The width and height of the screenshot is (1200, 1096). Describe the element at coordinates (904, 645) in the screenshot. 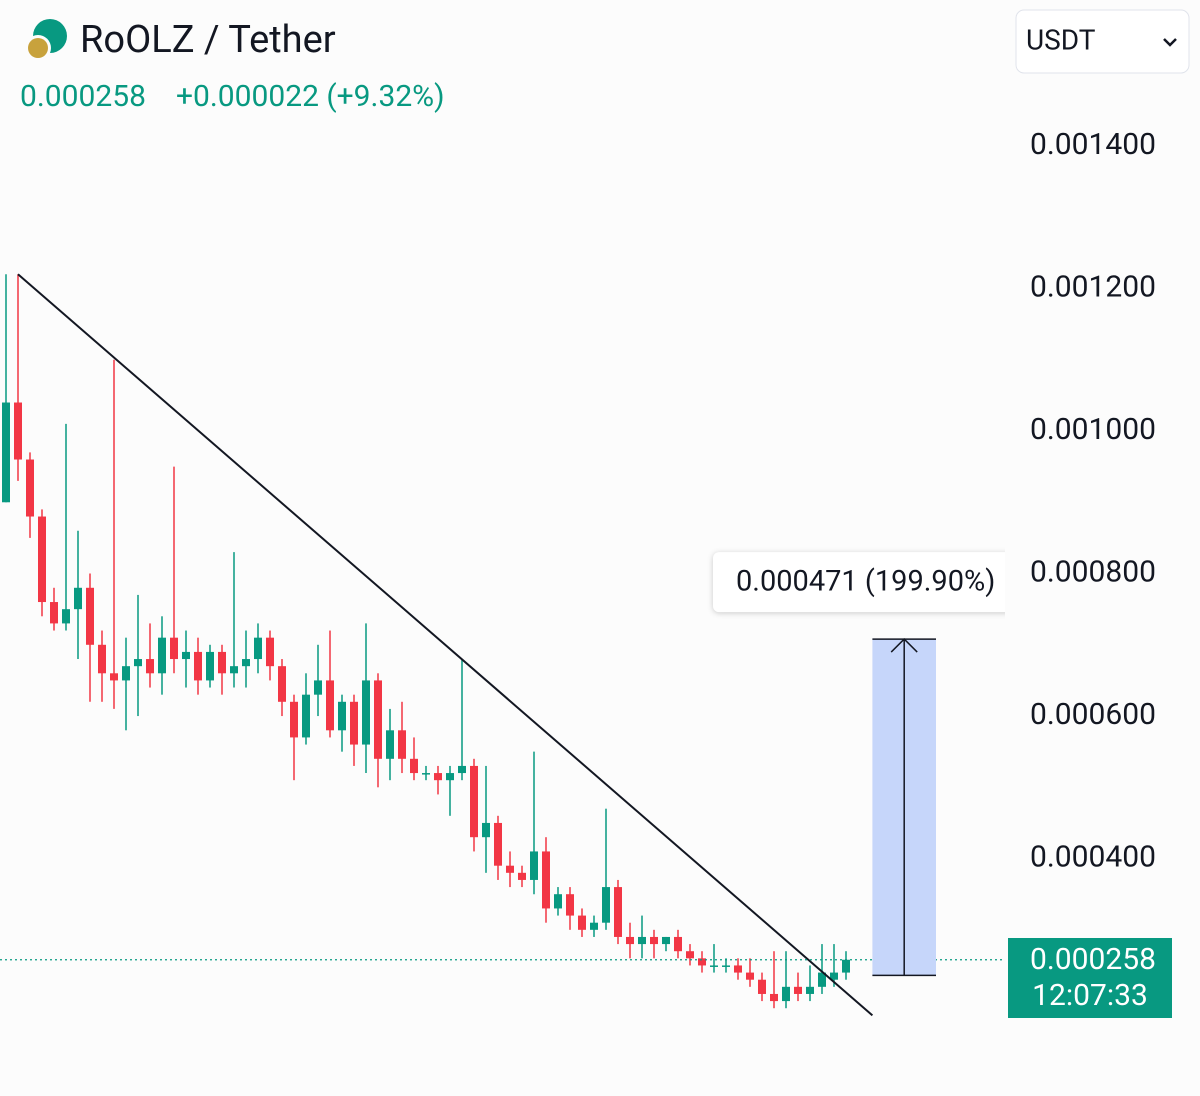

I see `measure-arrowhead` at that location.